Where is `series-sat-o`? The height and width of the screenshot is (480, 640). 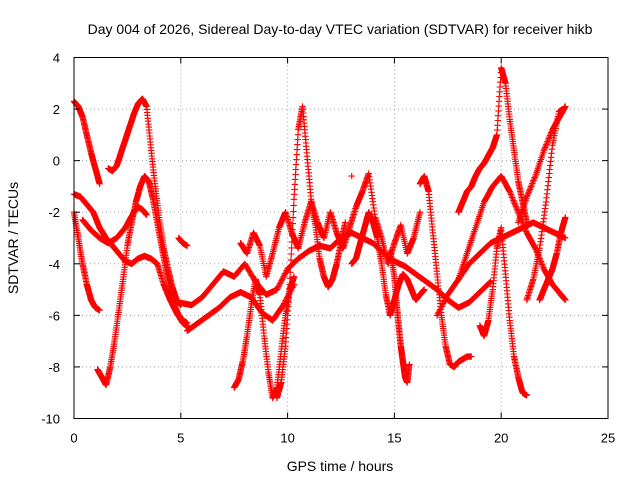
series-sat-o is located at coordinates (351, 176).